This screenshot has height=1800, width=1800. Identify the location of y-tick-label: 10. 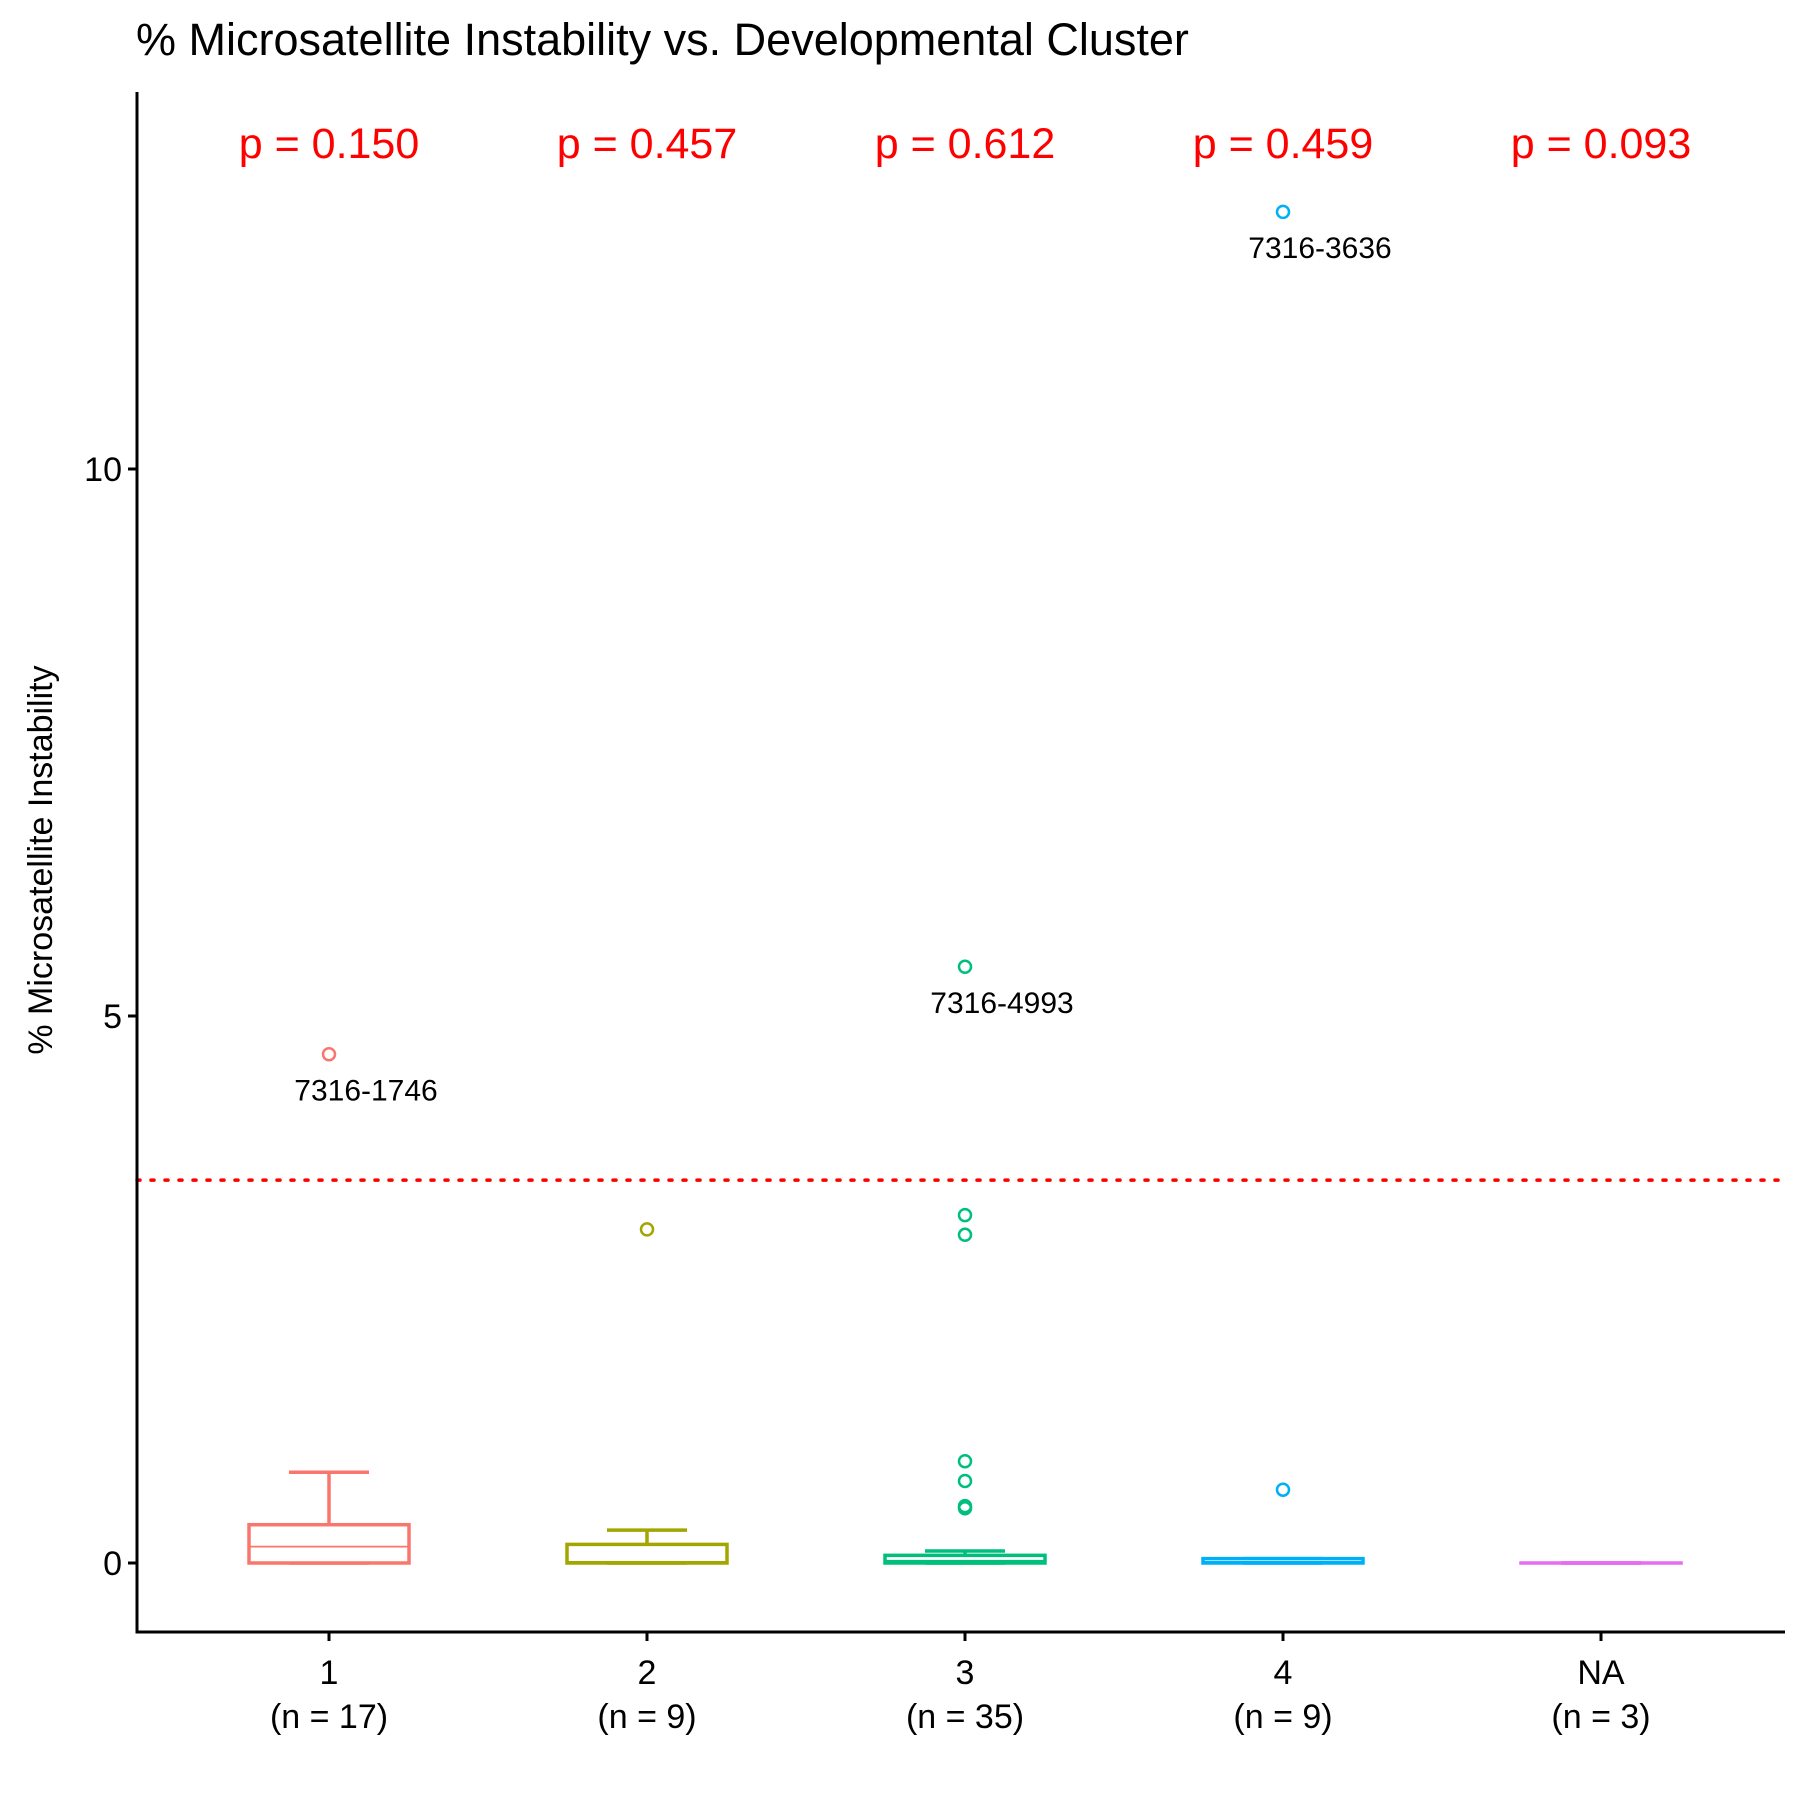
(103, 470).